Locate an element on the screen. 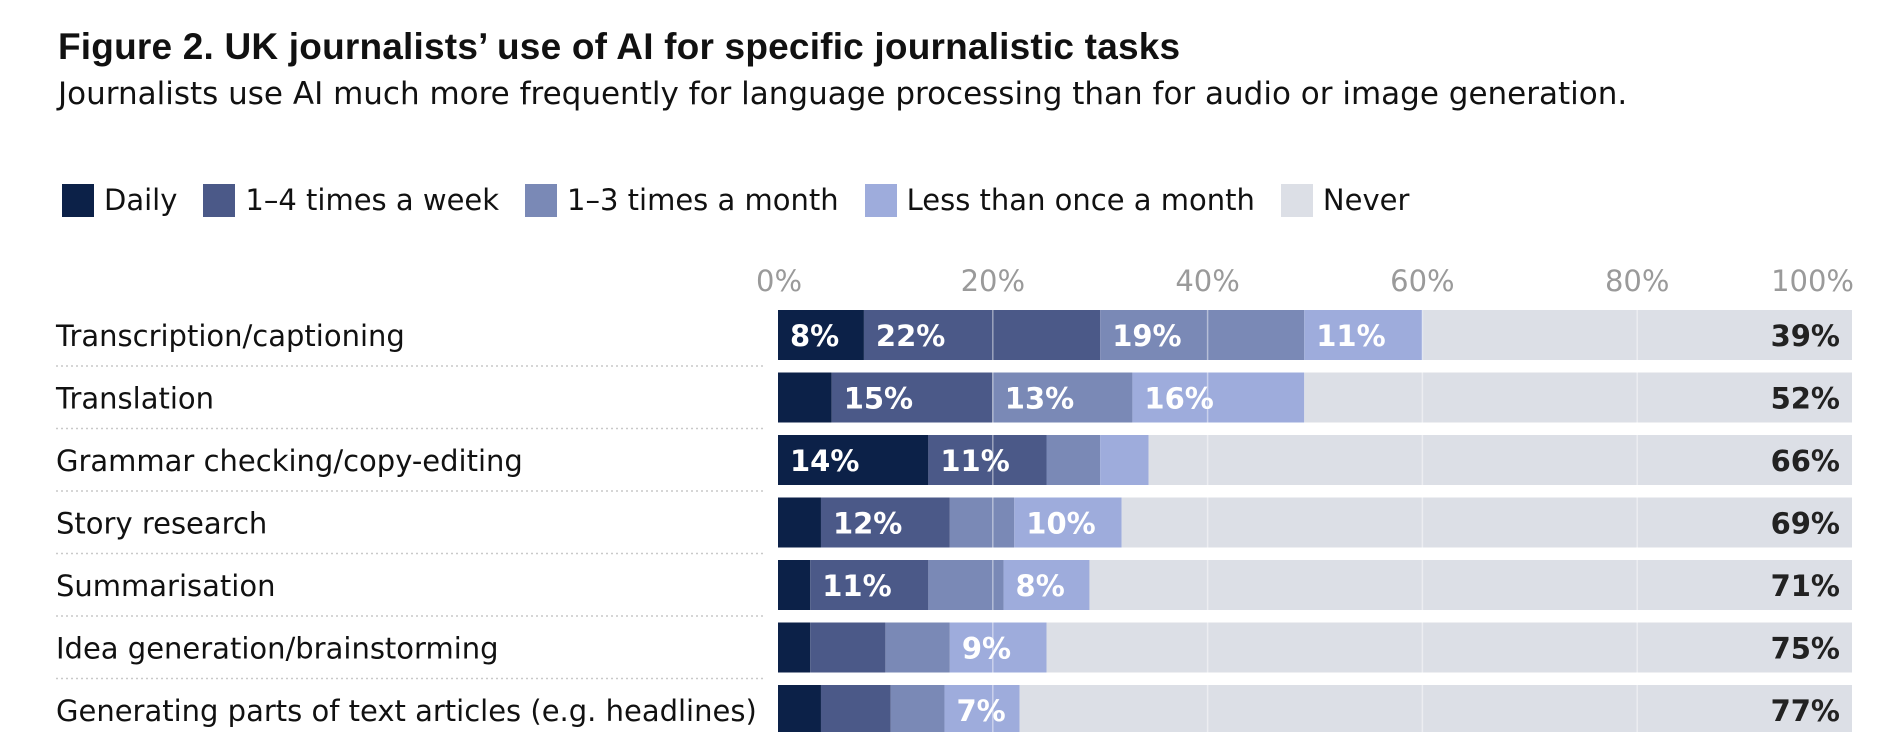  legend-label-rarely: Less than once a month is located at coordinates (1080, 200).